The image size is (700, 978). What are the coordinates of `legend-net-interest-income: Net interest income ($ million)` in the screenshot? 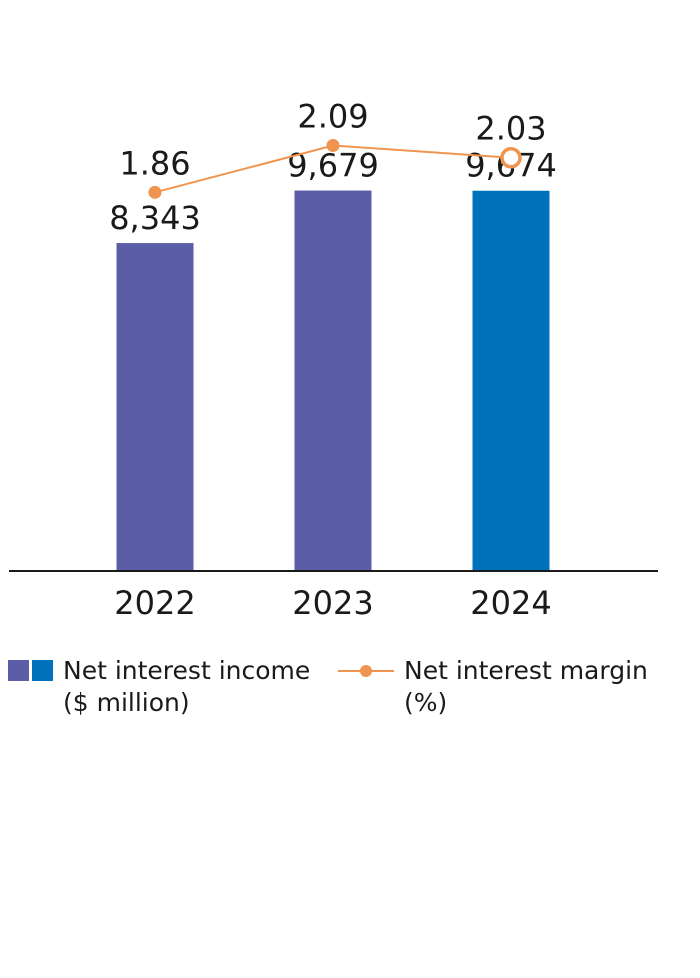 It's located at (159, 687).